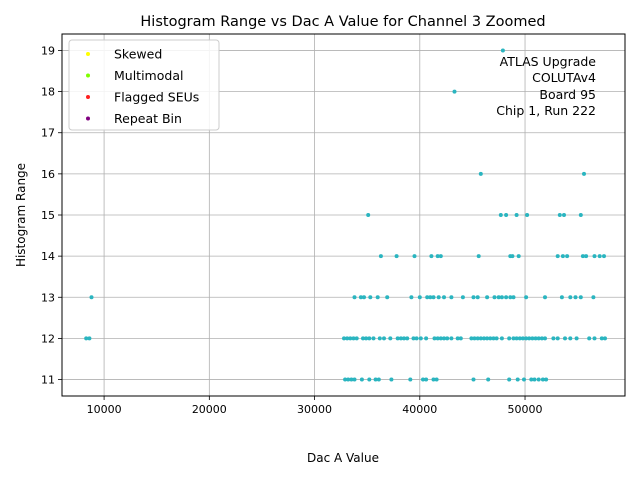 The height and width of the screenshot is (480, 640). I want to click on annotation-line-4: Chip 1, Run 222, so click(546, 110).